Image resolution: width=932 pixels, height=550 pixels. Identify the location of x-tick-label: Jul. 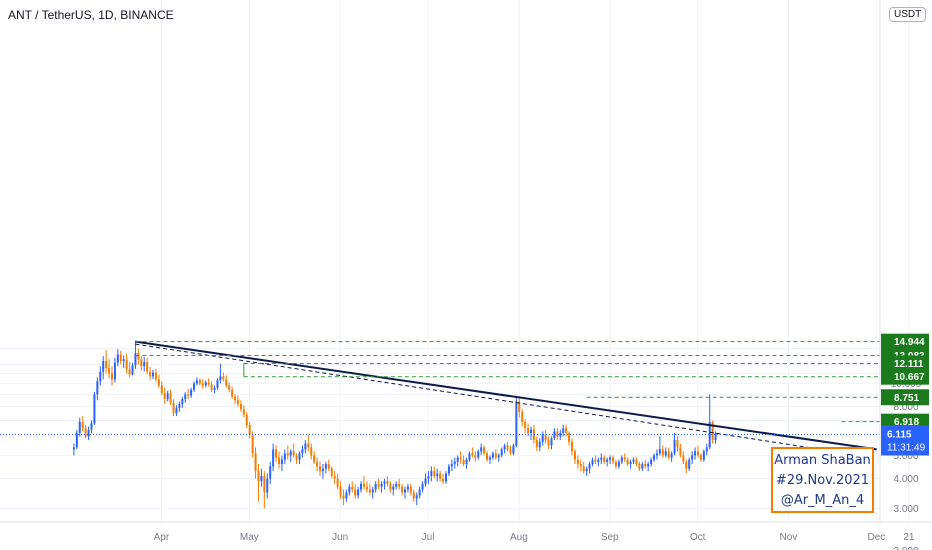
(428, 537).